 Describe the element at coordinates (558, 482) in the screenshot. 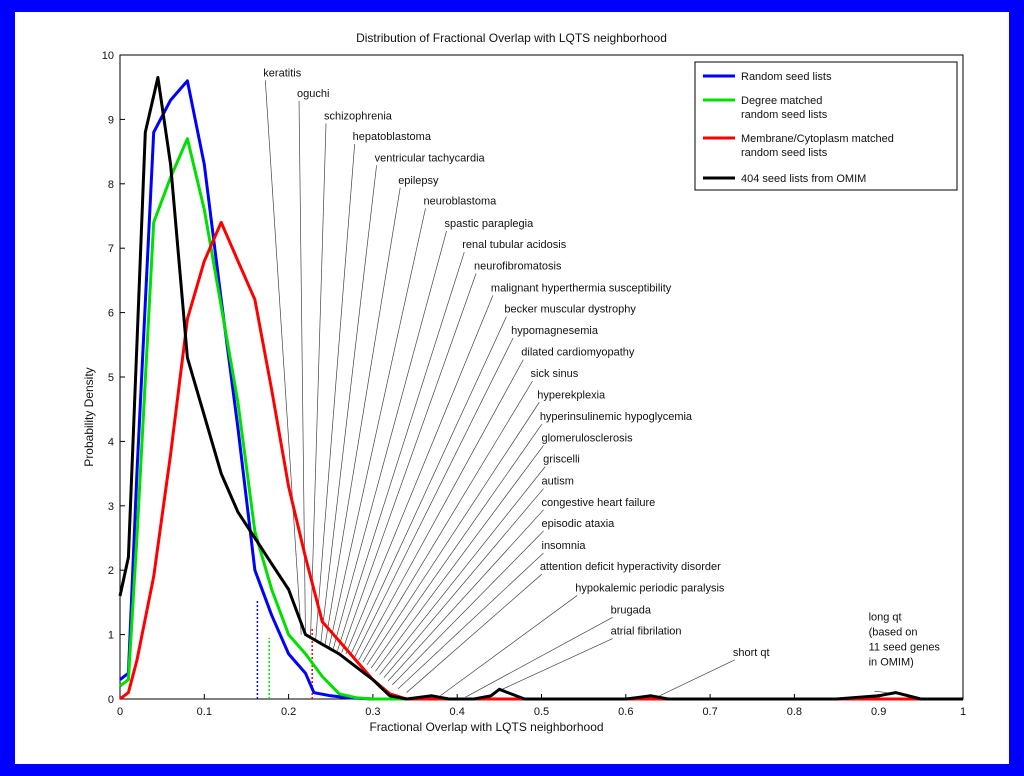

I see `annotation-label-19: autism` at that location.